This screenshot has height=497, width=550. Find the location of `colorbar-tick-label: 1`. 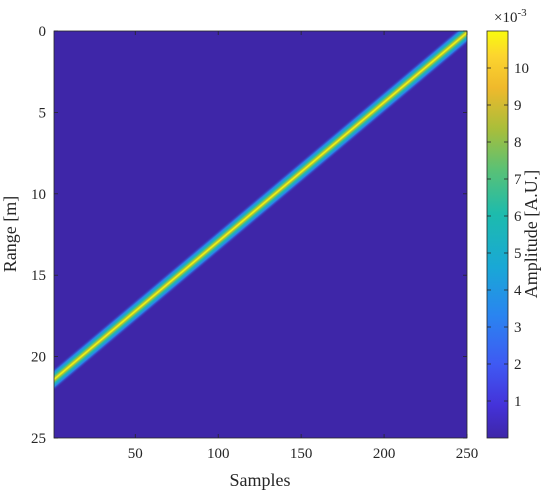

colorbar-tick-label: 1 is located at coordinates (518, 402).